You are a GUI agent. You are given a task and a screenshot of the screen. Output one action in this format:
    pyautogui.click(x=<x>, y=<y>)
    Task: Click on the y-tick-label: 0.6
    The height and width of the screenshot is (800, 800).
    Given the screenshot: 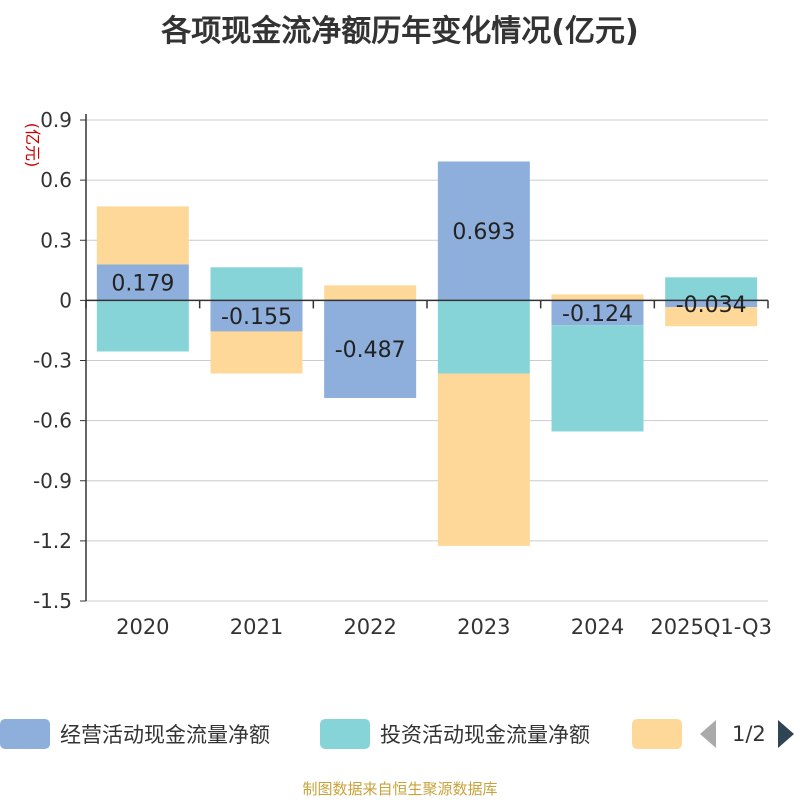 What is the action you would take?
    pyautogui.click(x=56, y=180)
    